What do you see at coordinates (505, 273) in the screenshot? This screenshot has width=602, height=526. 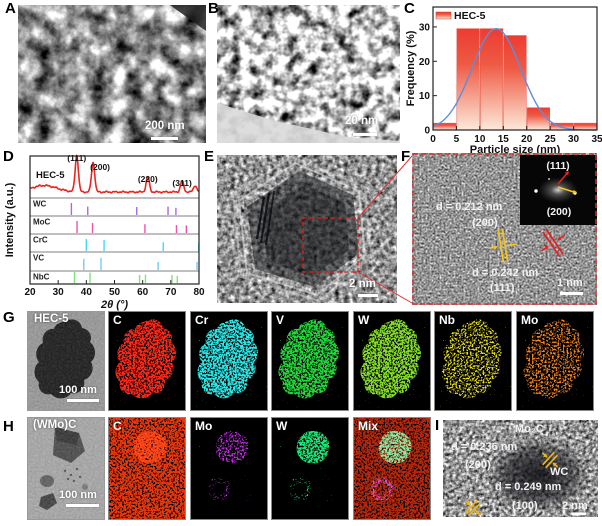 I see `d-spacing-label-2: d = 0.242 nm` at bounding box center [505, 273].